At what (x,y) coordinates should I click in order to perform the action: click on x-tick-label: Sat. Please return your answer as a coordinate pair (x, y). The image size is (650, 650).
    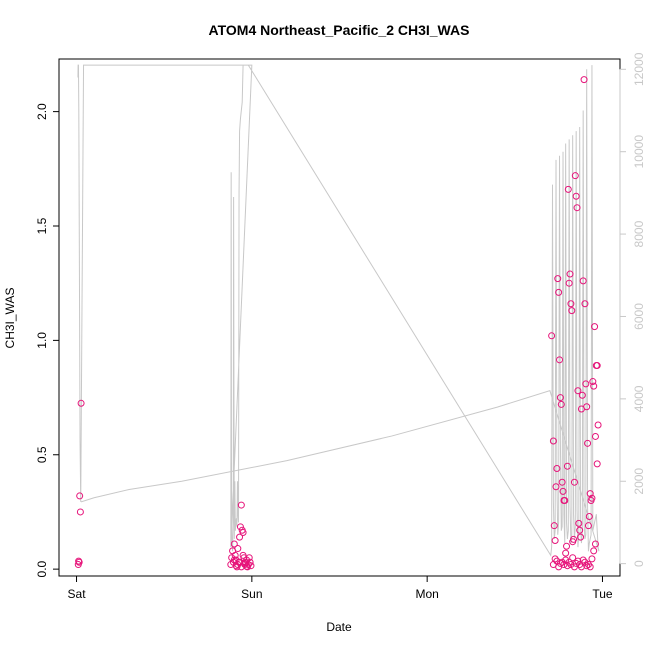
    Looking at the image, I should click on (77, 594).